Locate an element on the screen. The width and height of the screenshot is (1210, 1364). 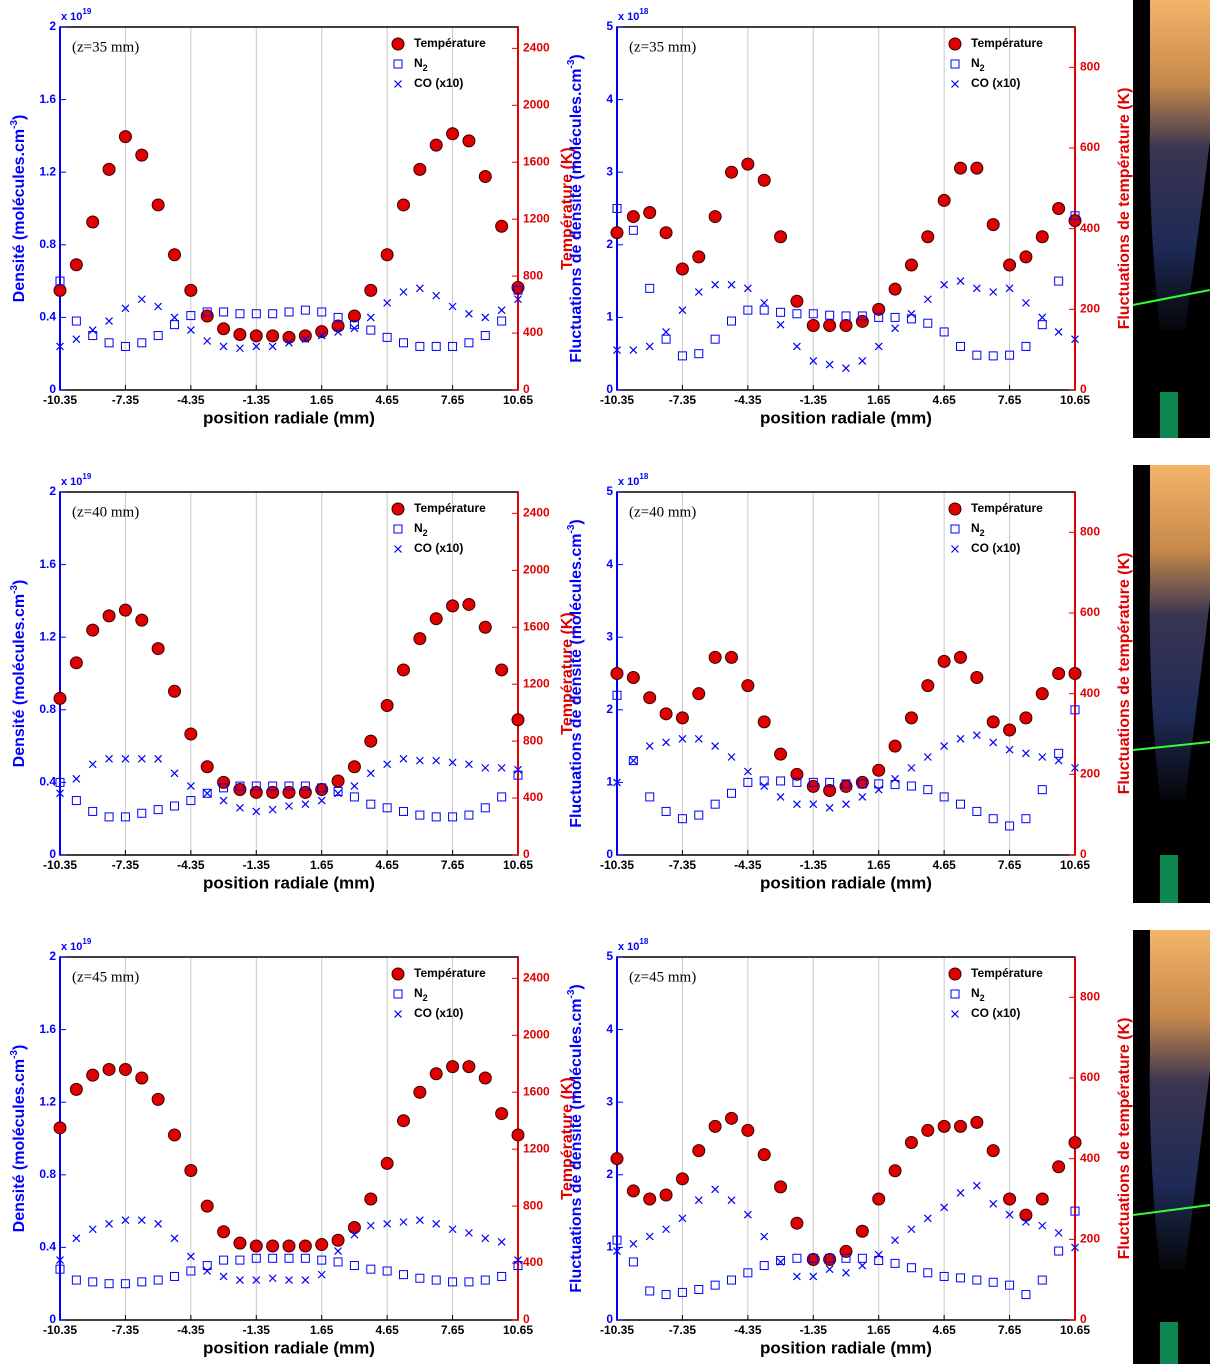
y-tick-label: 5 is located at coordinates (609, 956).